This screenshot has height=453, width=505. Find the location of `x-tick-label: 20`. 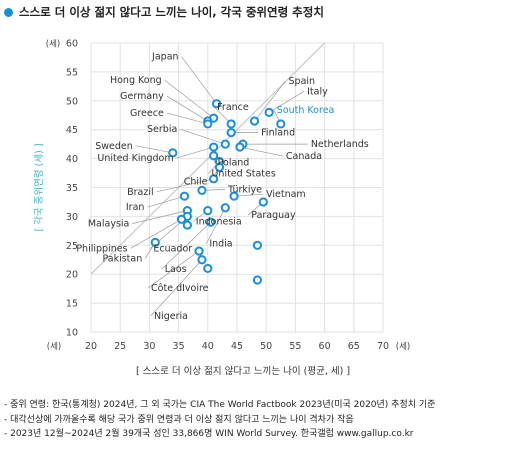

x-tick-label: 20 is located at coordinates (91, 346).